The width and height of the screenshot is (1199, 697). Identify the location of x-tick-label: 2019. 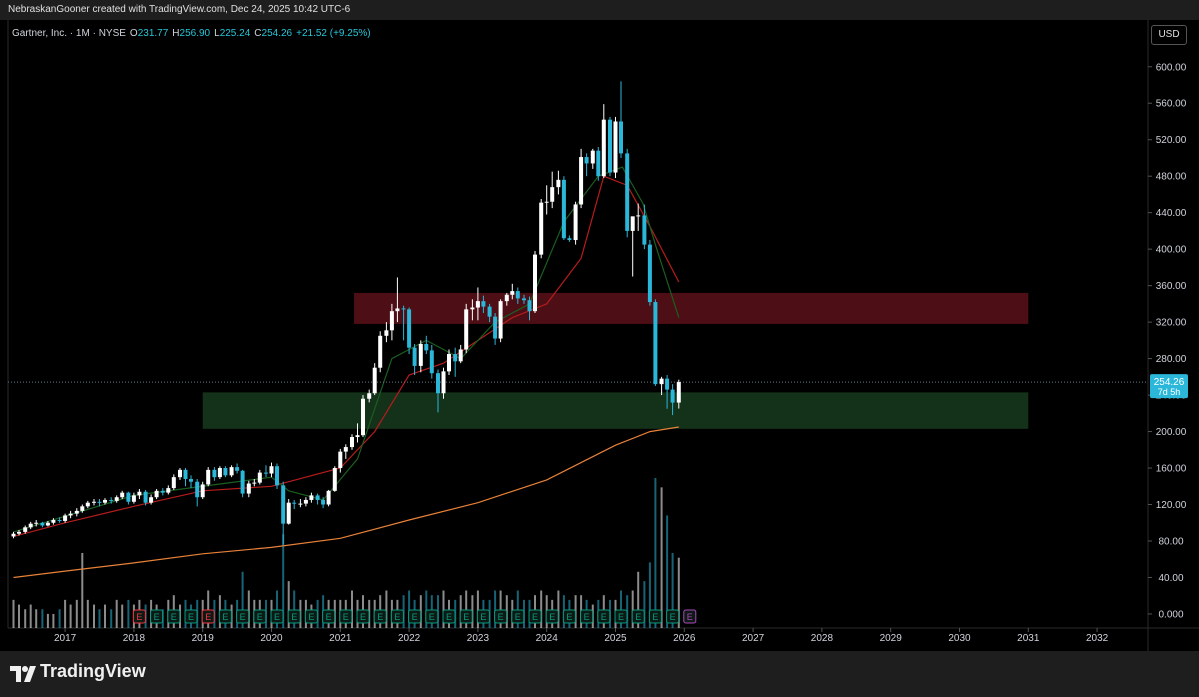
(203, 638).